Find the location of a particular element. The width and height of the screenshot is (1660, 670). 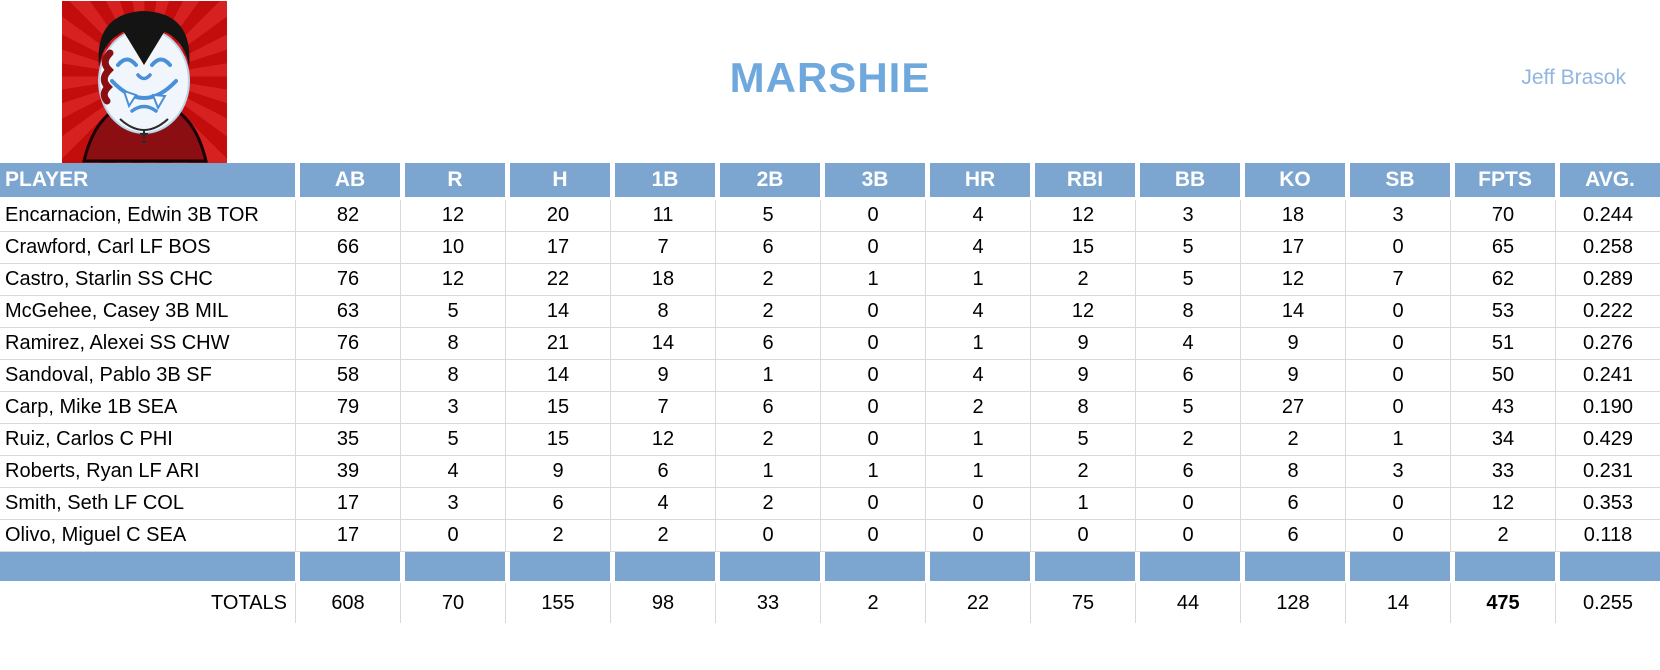

total-stat-cell: 2 is located at coordinates (872, 603).